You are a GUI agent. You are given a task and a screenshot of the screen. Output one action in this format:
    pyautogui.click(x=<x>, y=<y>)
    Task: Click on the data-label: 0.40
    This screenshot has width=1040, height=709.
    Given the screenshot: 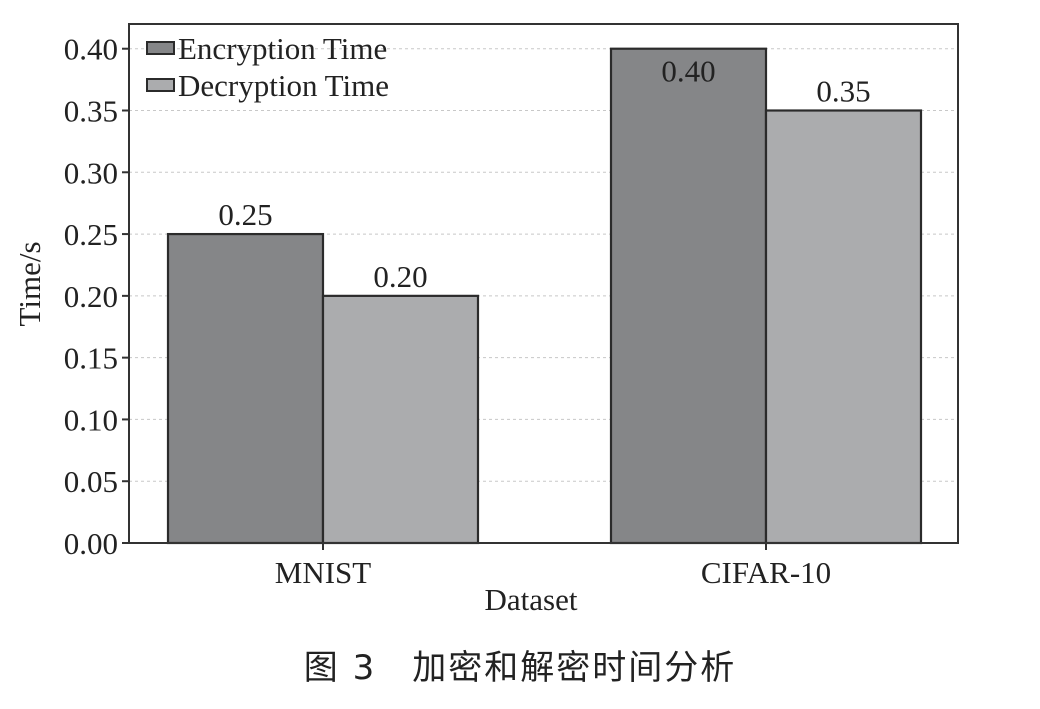 What is the action you would take?
    pyautogui.click(x=688, y=71)
    